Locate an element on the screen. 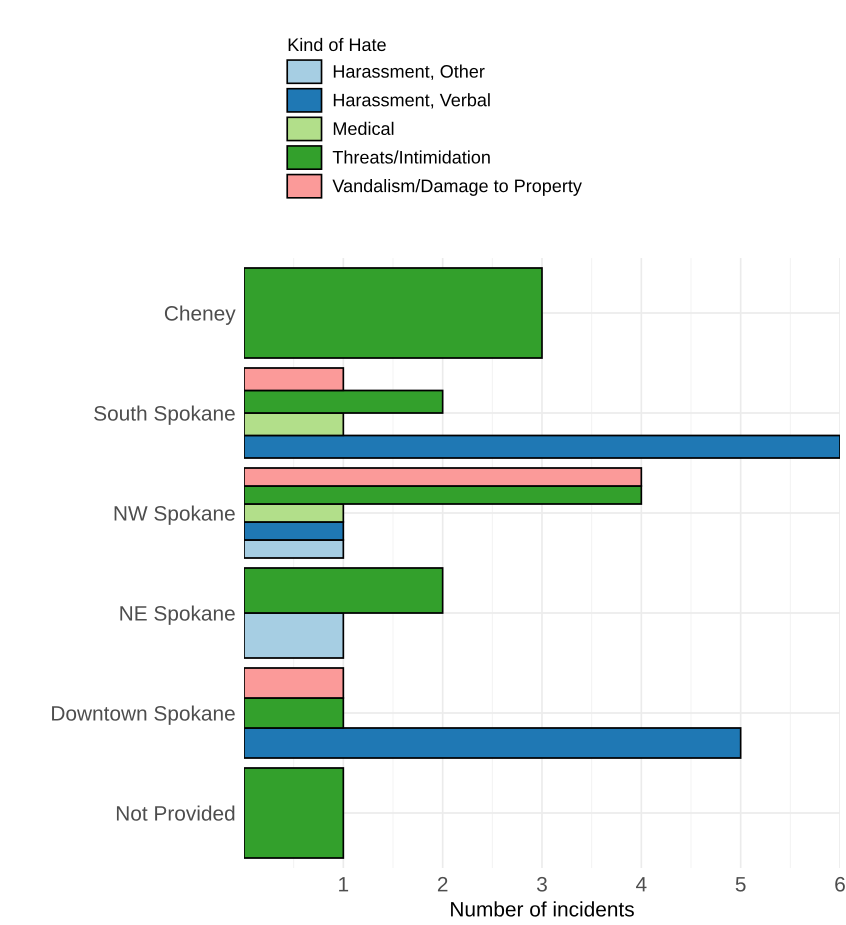  x-axis-title: Number of incidents is located at coordinates (542, 909).